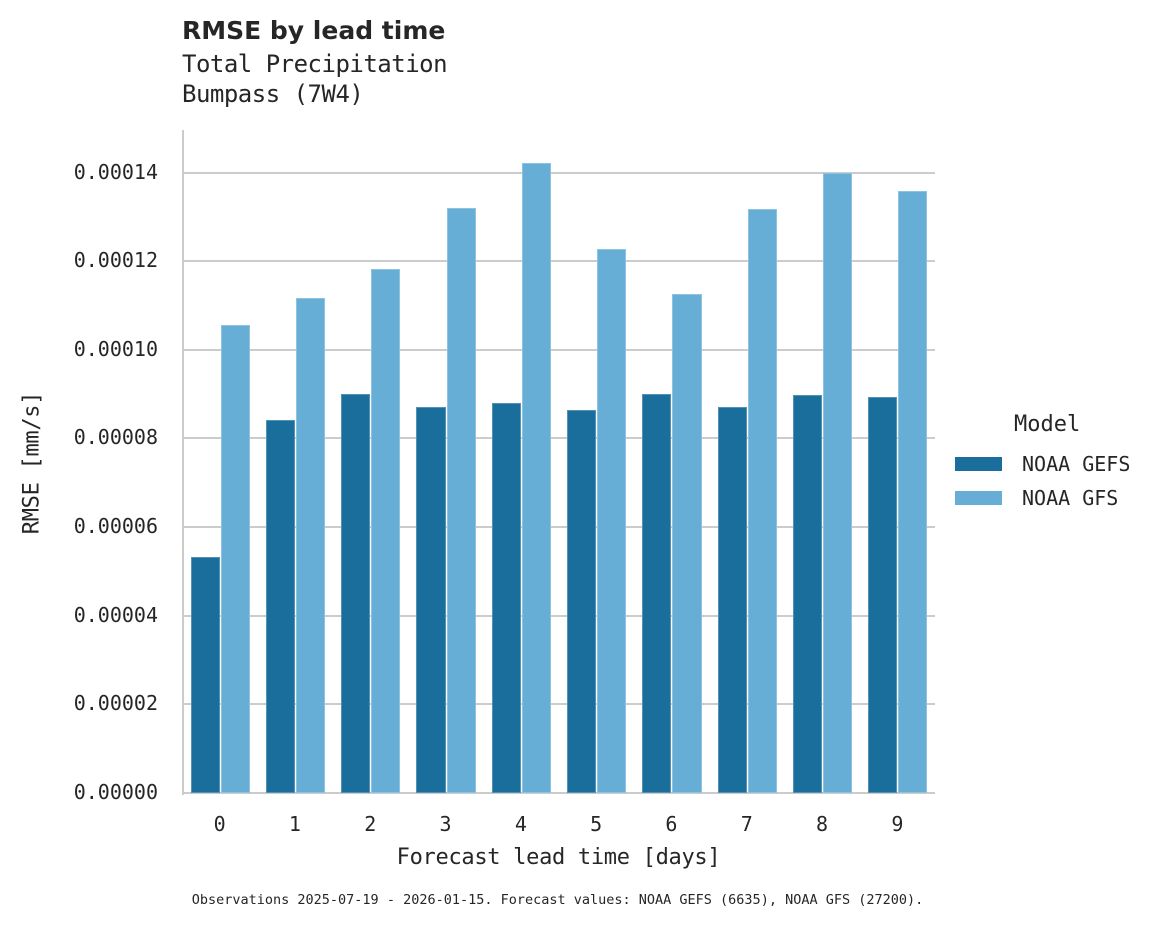 This screenshot has height=928, width=1175. What do you see at coordinates (746, 824) in the screenshot?
I see `x-tick-label: 7` at bounding box center [746, 824].